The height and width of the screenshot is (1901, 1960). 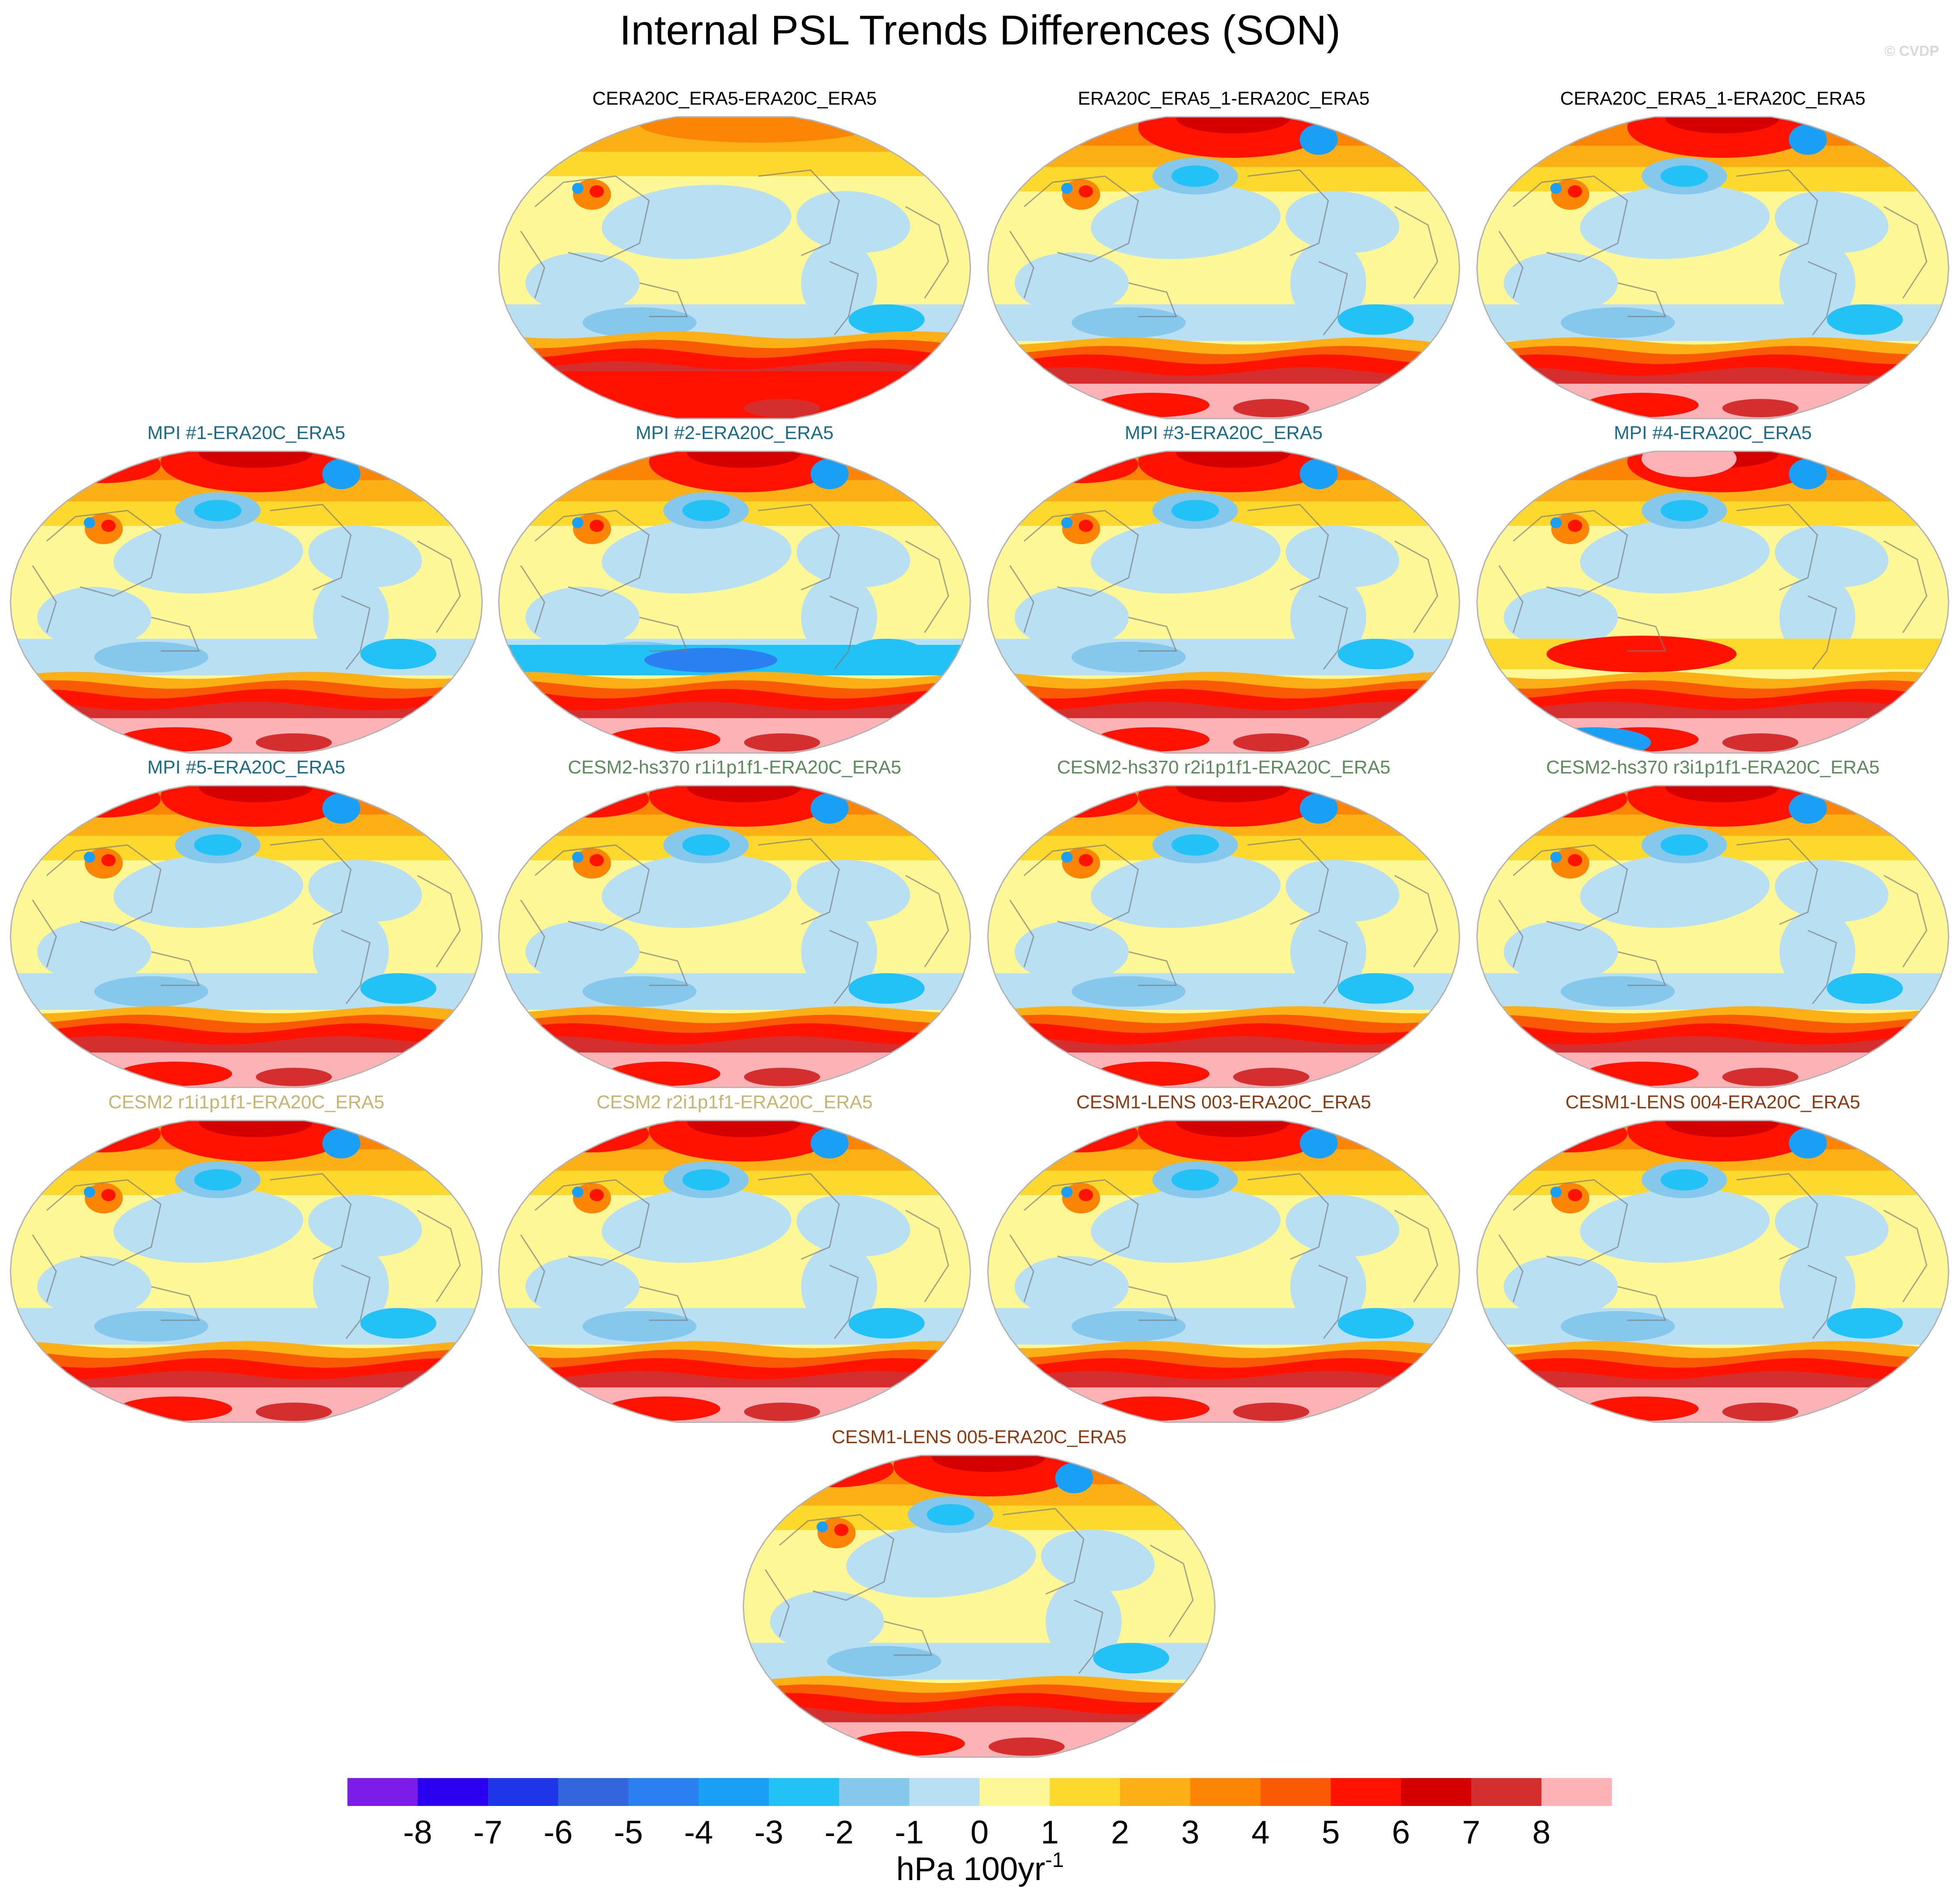 I want to click on map-panel: MPI #2-ERA20C_ERA5, so click(x=734, y=588).